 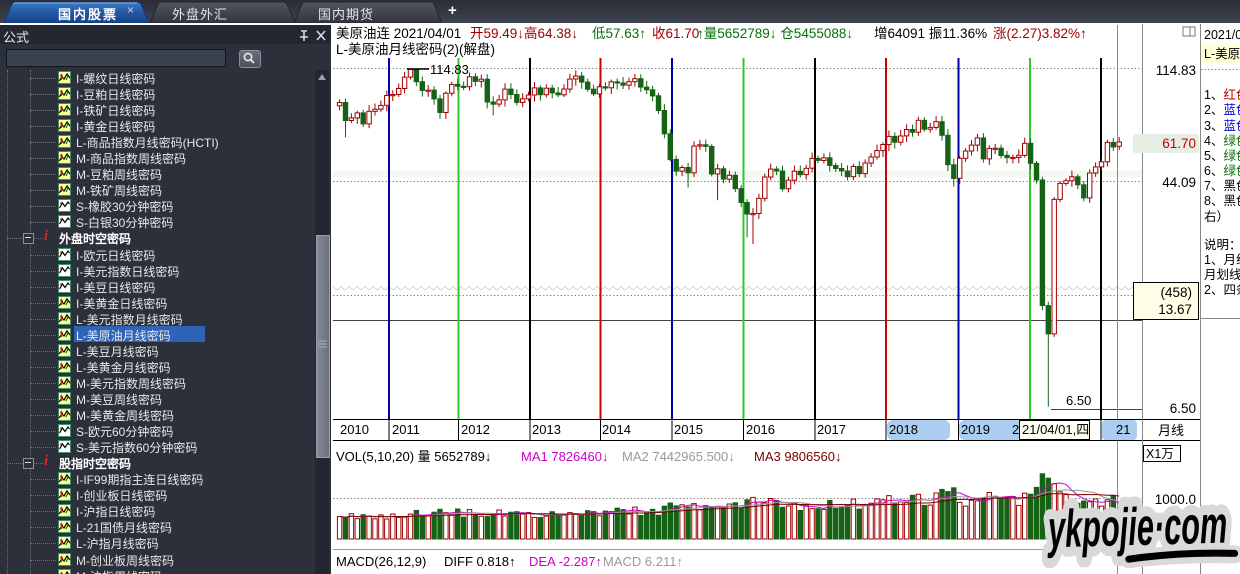 I want to click on svg-text: MA2 7442965.500↓, so click(x=678, y=456).